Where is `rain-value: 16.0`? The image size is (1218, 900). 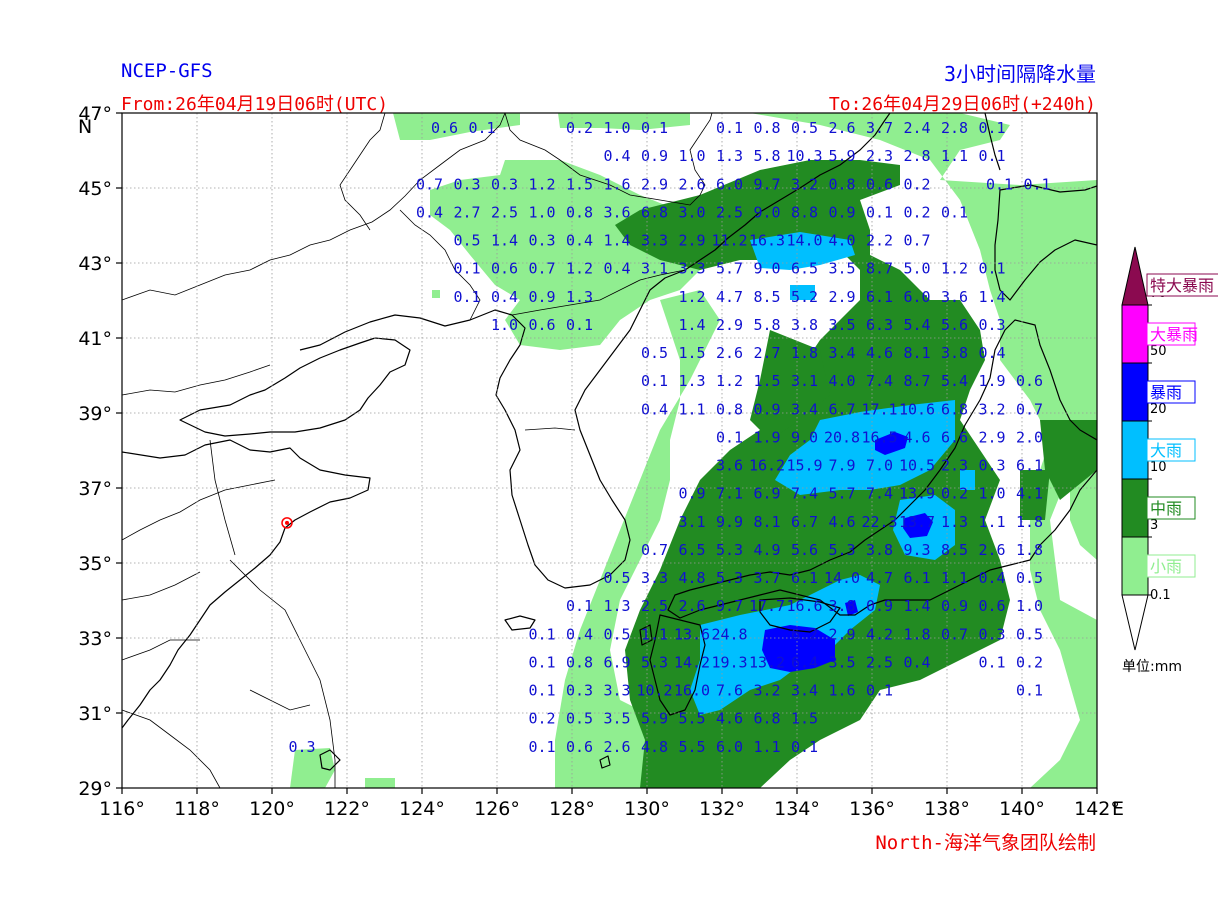 rain-value: 16.0 is located at coordinates (692, 691).